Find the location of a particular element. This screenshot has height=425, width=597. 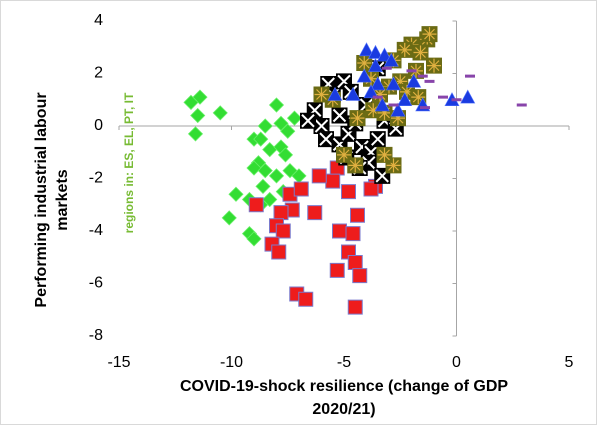

x-axis-title: COVID-19-shock resilience (change of GDP is located at coordinates (344, 386).